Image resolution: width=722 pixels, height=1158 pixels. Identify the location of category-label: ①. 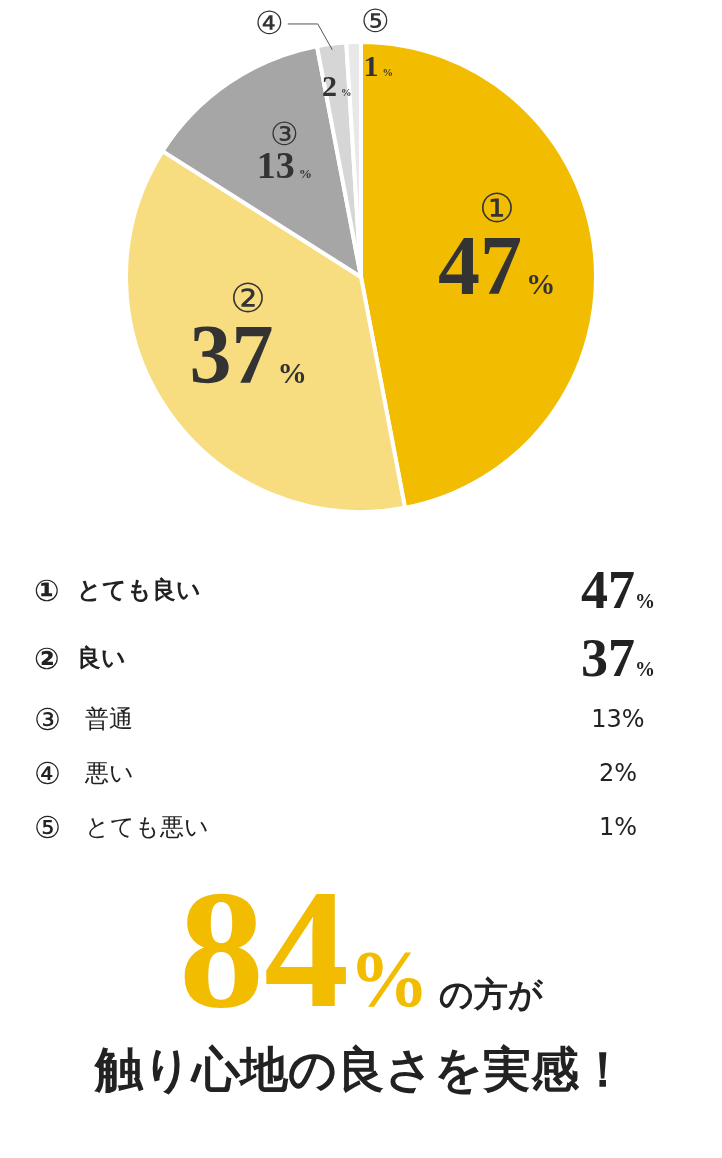
(47, 590).